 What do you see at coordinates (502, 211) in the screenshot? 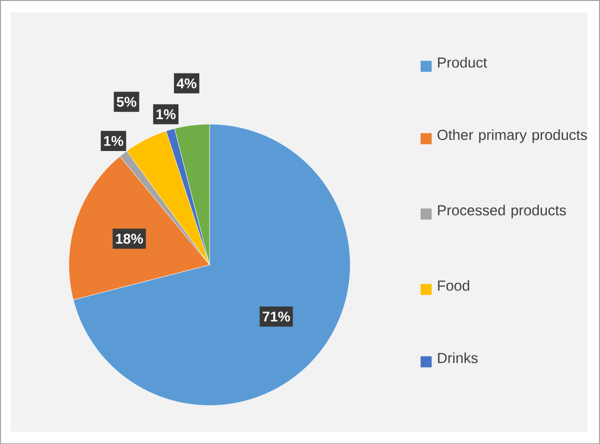
I see `legend-label: Processed products` at bounding box center [502, 211].